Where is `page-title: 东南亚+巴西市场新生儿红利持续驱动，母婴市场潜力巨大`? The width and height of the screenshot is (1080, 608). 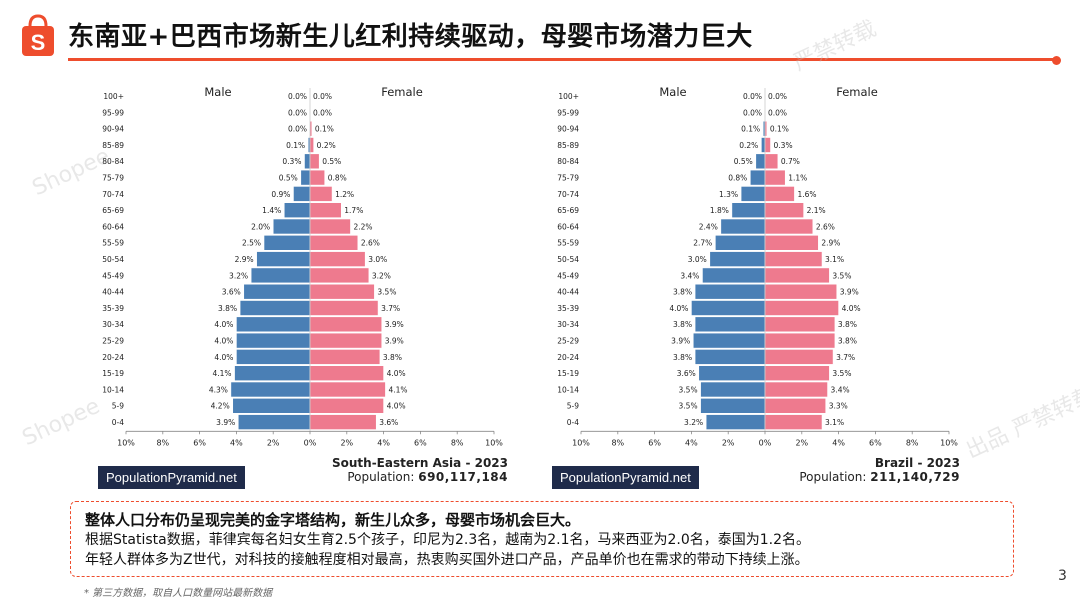 page-title: 东南亚+巴西市场新生儿红利持续驱动，母婴市场潜力巨大 is located at coordinates (410, 37).